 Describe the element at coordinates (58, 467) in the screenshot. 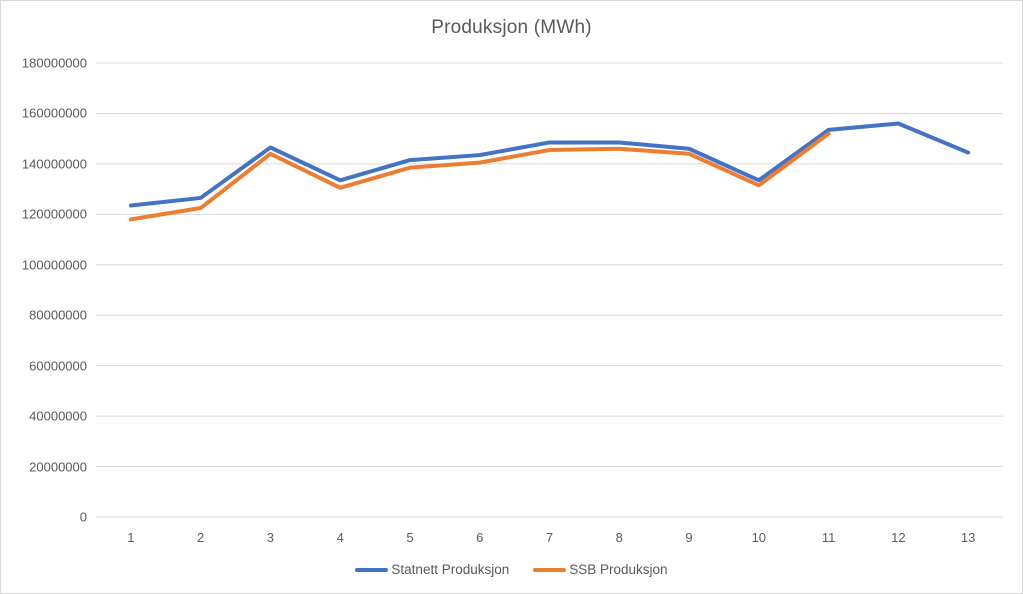

I see `y-tick-label: 20000000` at that location.